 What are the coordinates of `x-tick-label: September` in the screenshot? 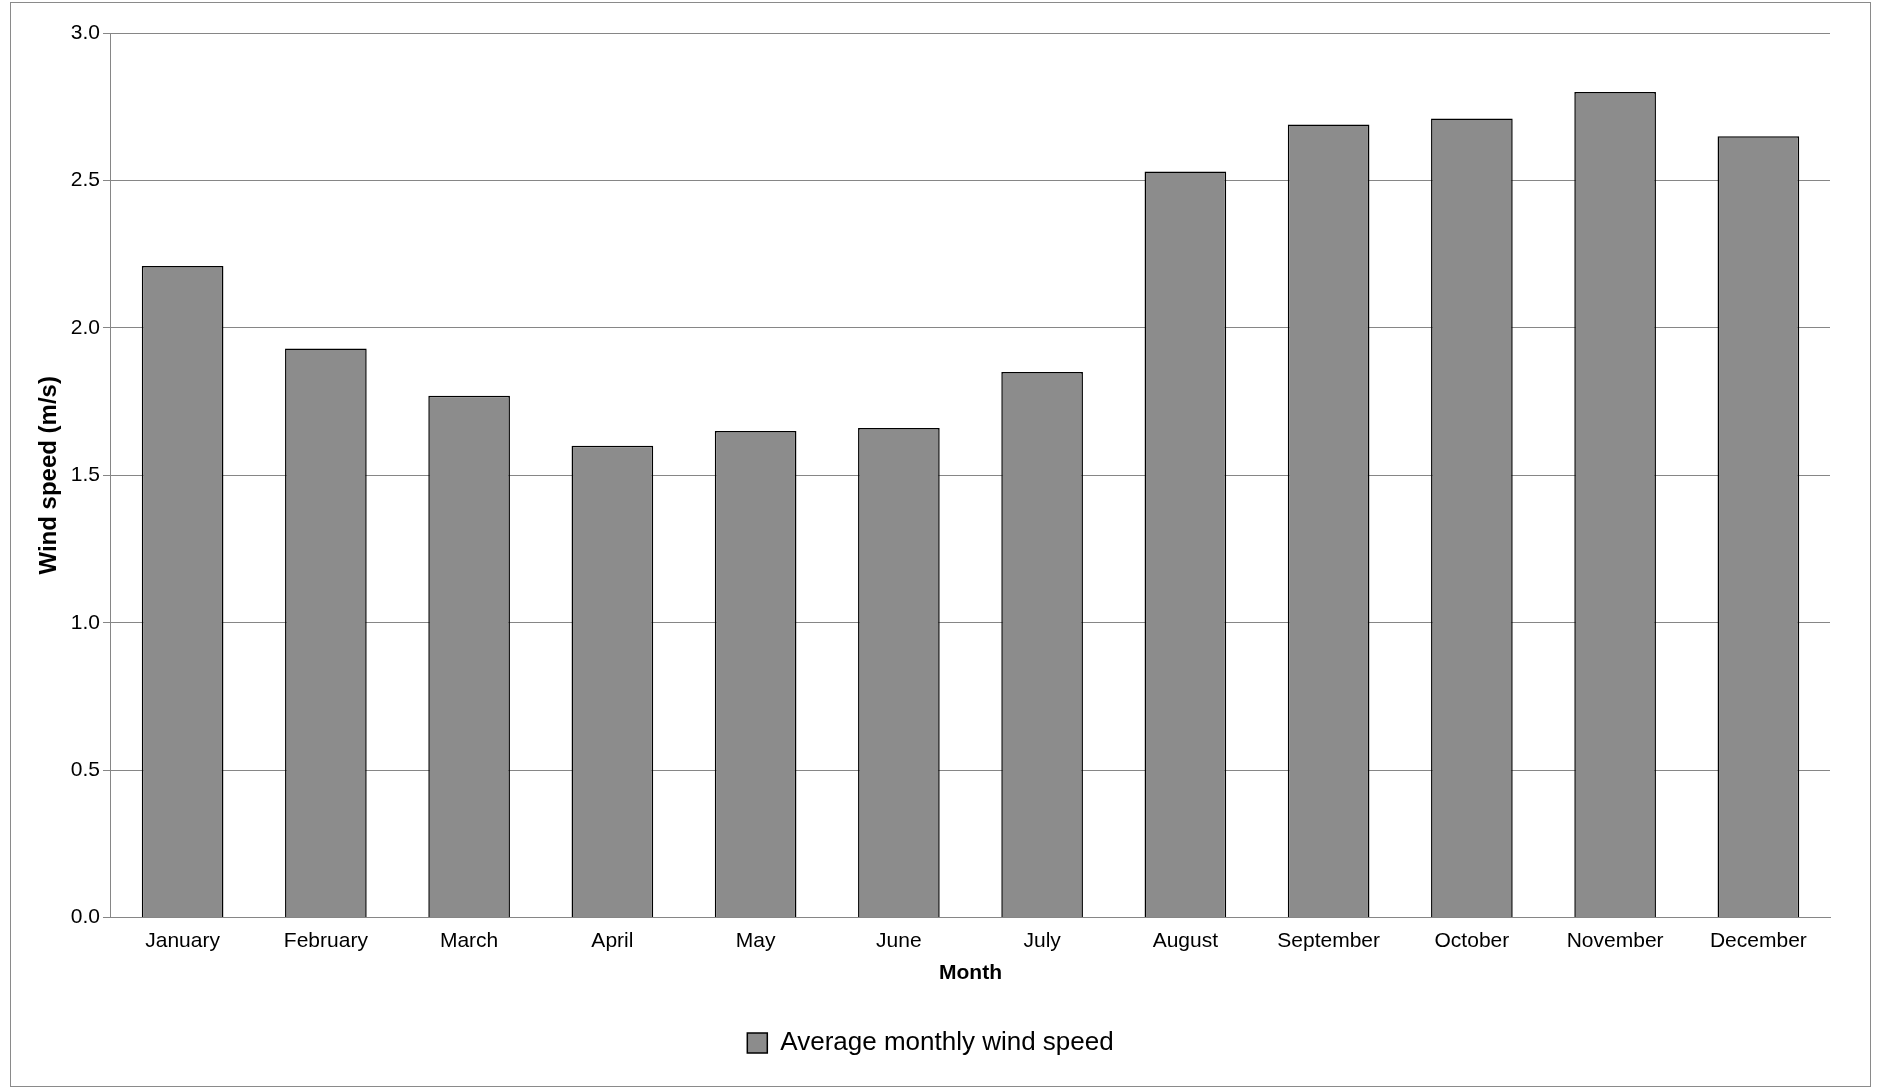 It's located at (1328, 939).